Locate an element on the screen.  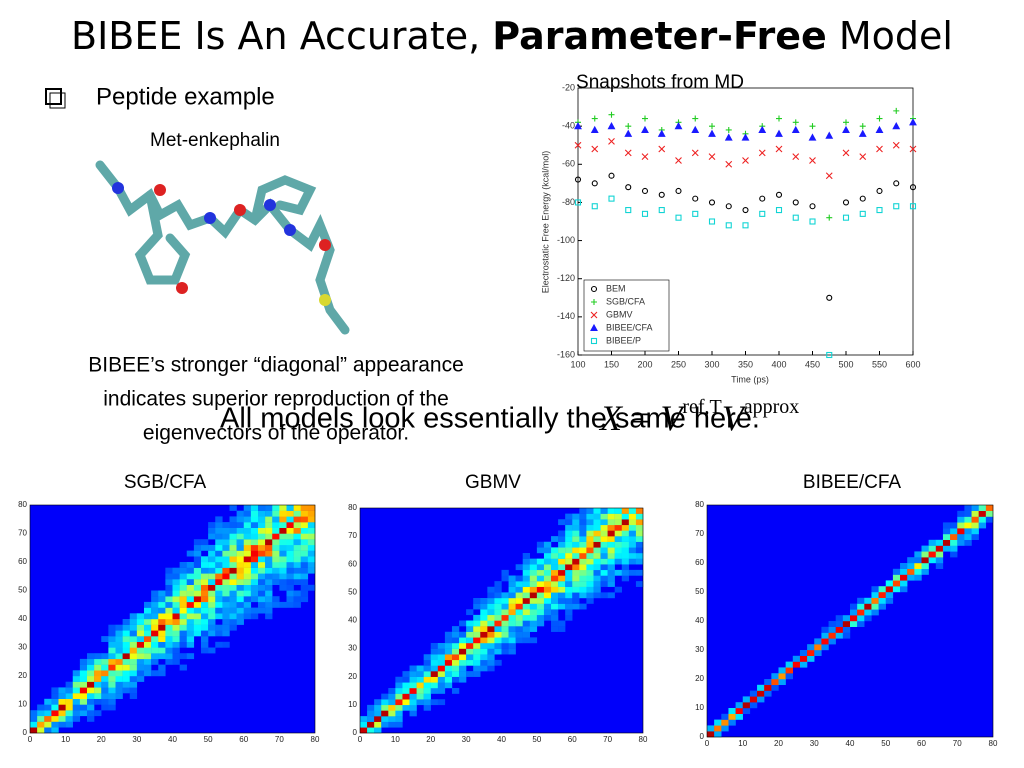
heatmap-title: GBMV is located at coordinates (493, 482).